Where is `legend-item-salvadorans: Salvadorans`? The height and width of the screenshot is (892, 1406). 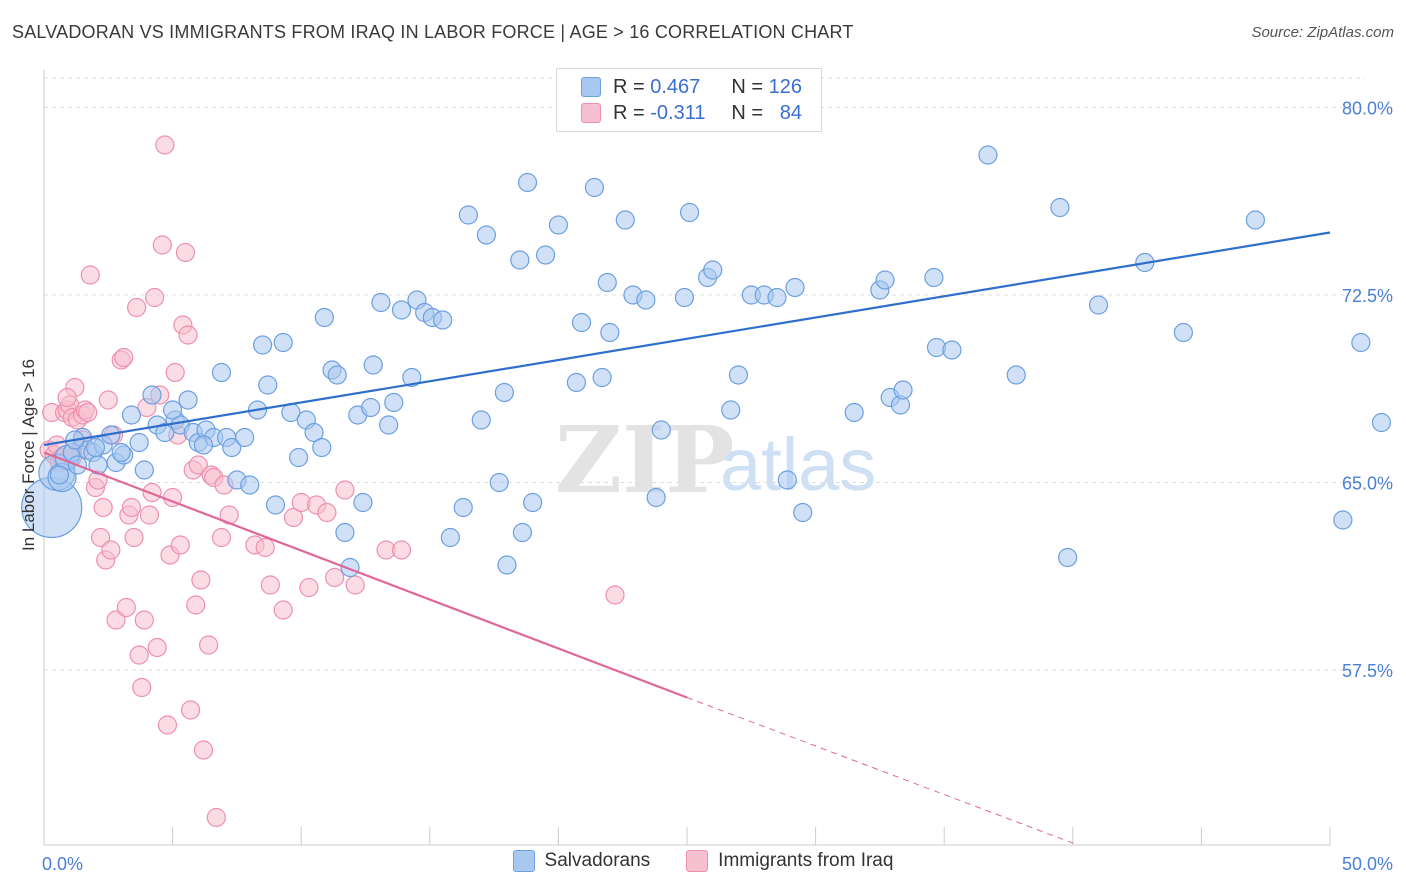 legend-item-salvadorans: Salvadorans is located at coordinates (581, 861).